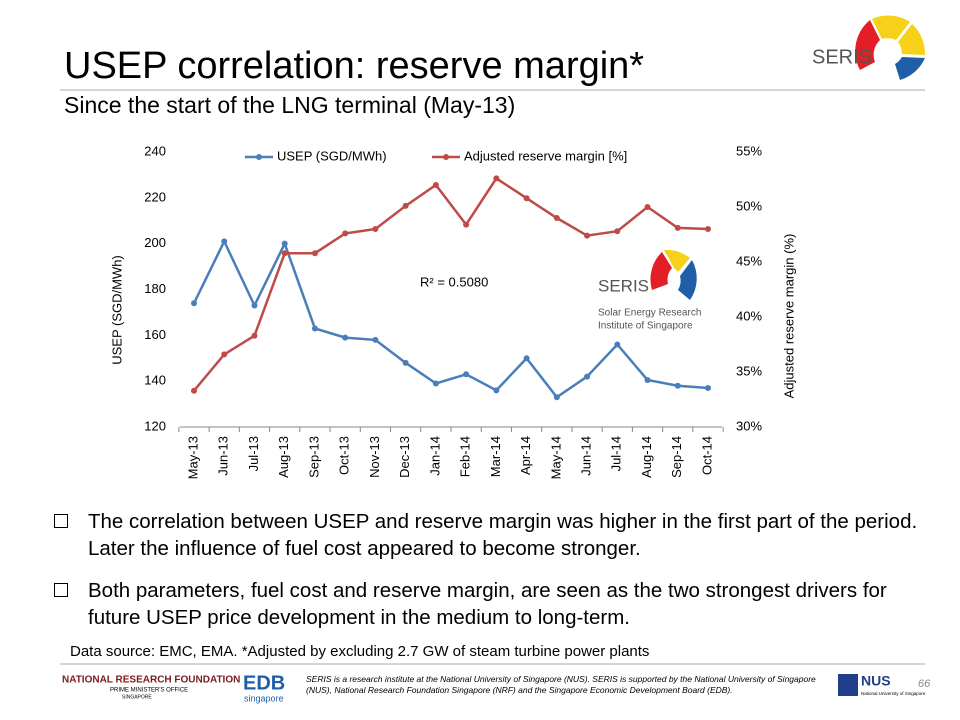 The height and width of the screenshot is (720, 960). What do you see at coordinates (924, 684) in the screenshot?
I see `page-number: 66` at bounding box center [924, 684].